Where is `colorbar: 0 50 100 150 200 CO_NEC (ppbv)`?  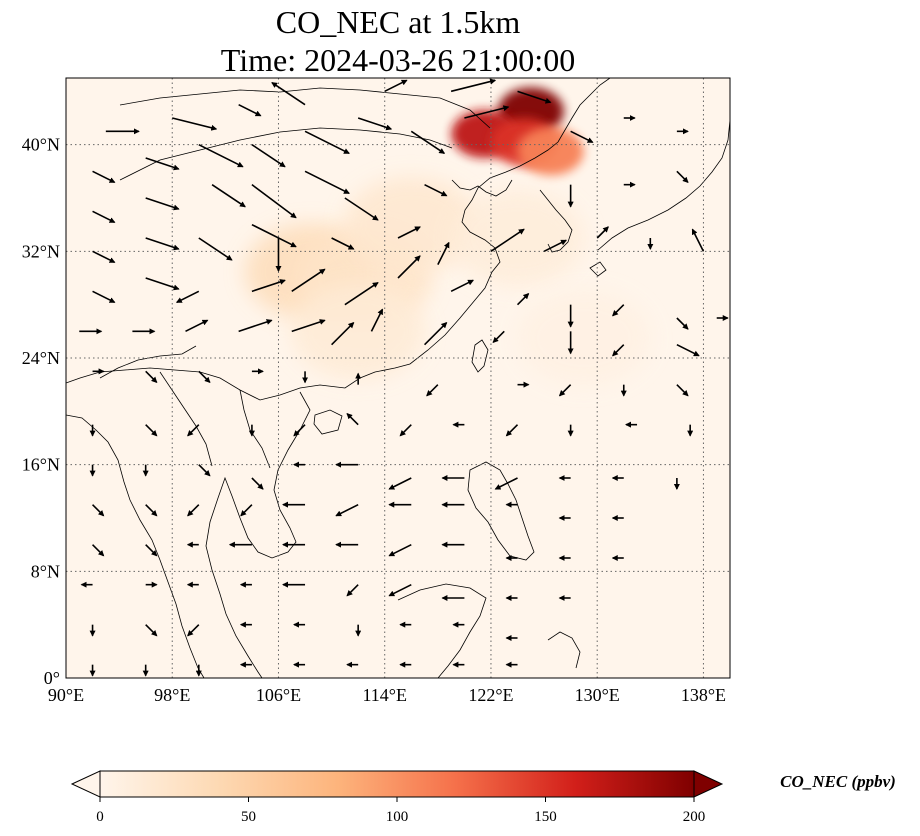 colorbar: 0 50 100 150 200 CO_NEC (ppbv) is located at coordinates (483, 797).